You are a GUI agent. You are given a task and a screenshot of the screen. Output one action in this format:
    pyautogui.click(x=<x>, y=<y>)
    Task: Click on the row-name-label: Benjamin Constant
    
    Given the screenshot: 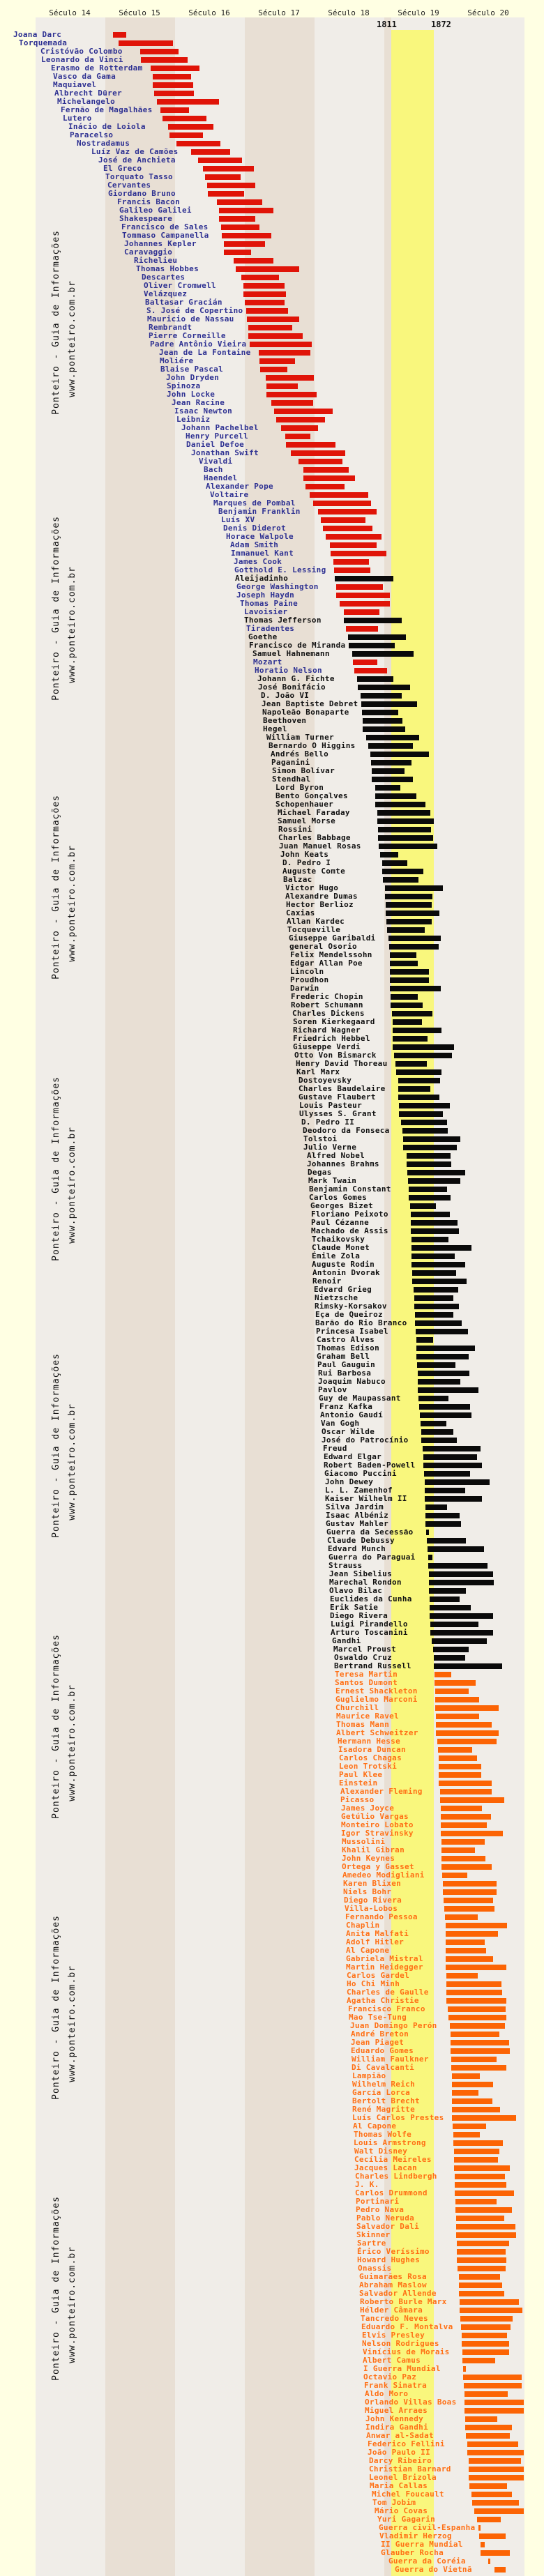 What is the action you would take?
    pyautogui.click(x=350, y=1189)
    